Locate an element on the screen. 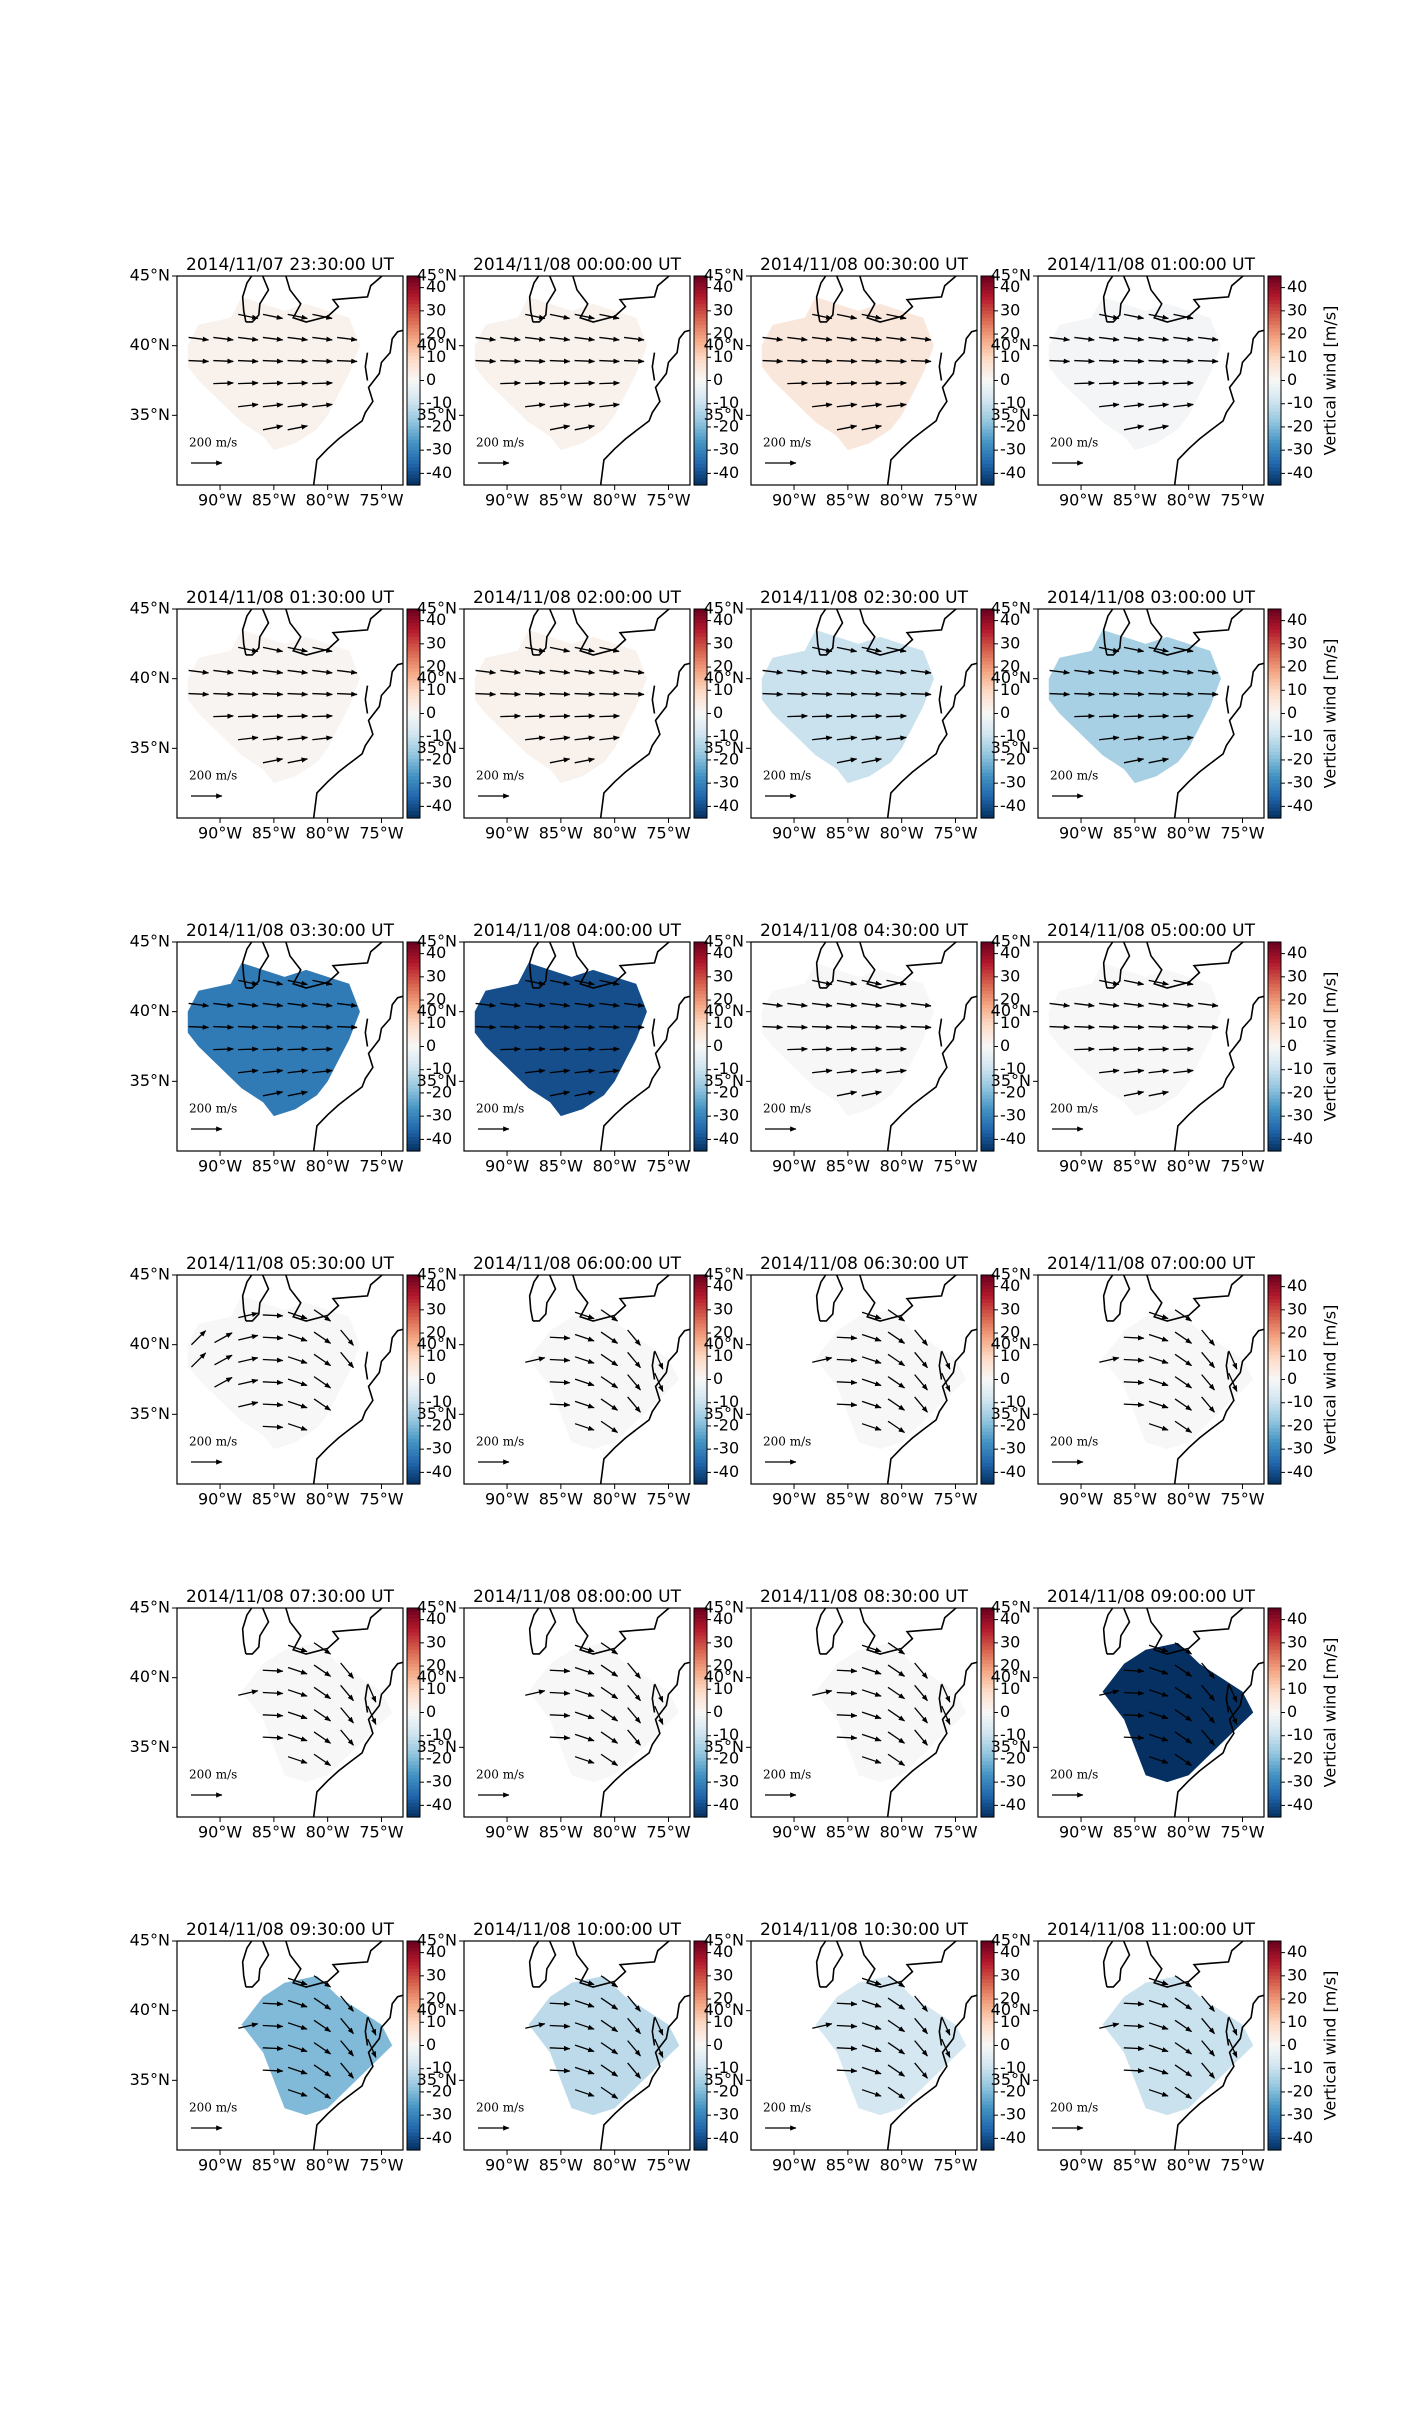 The image size is (1410, 2414). reference-label: 200 m/s is located at coordinates (1074, 776).